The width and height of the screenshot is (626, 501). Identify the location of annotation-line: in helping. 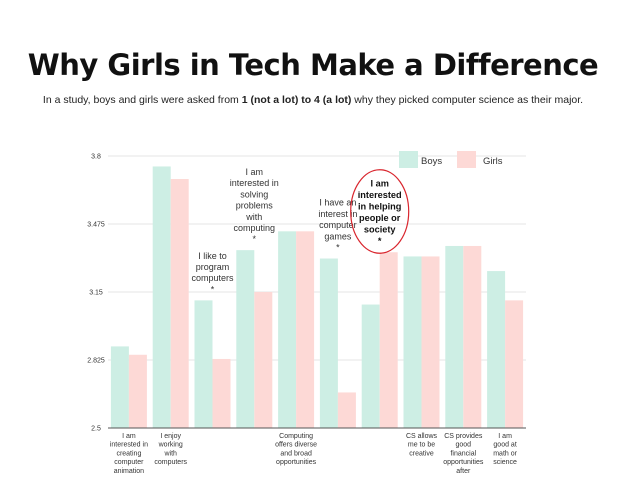
(379, 207).